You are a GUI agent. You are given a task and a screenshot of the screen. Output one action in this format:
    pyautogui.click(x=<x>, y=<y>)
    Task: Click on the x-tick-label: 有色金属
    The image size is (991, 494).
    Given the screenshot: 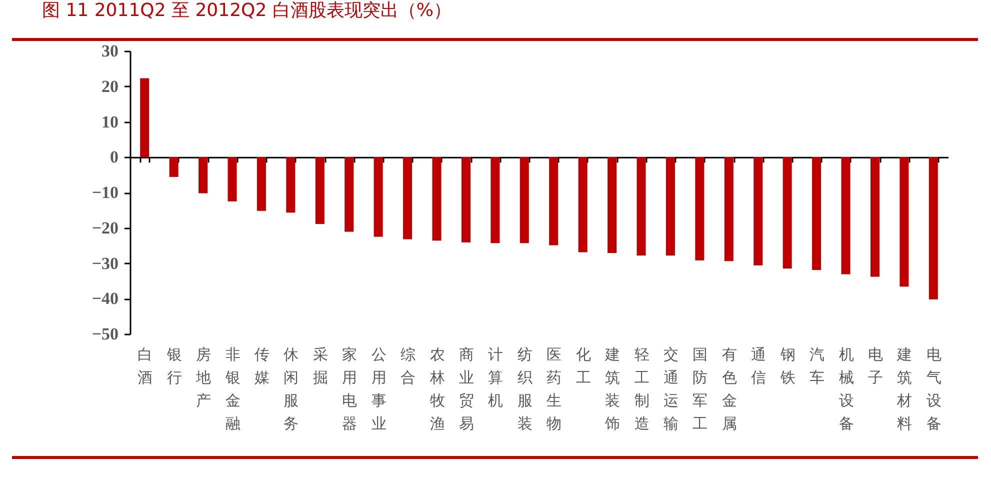 What is the action you would take?
    pyautogui.click(x=729, y=389)
    